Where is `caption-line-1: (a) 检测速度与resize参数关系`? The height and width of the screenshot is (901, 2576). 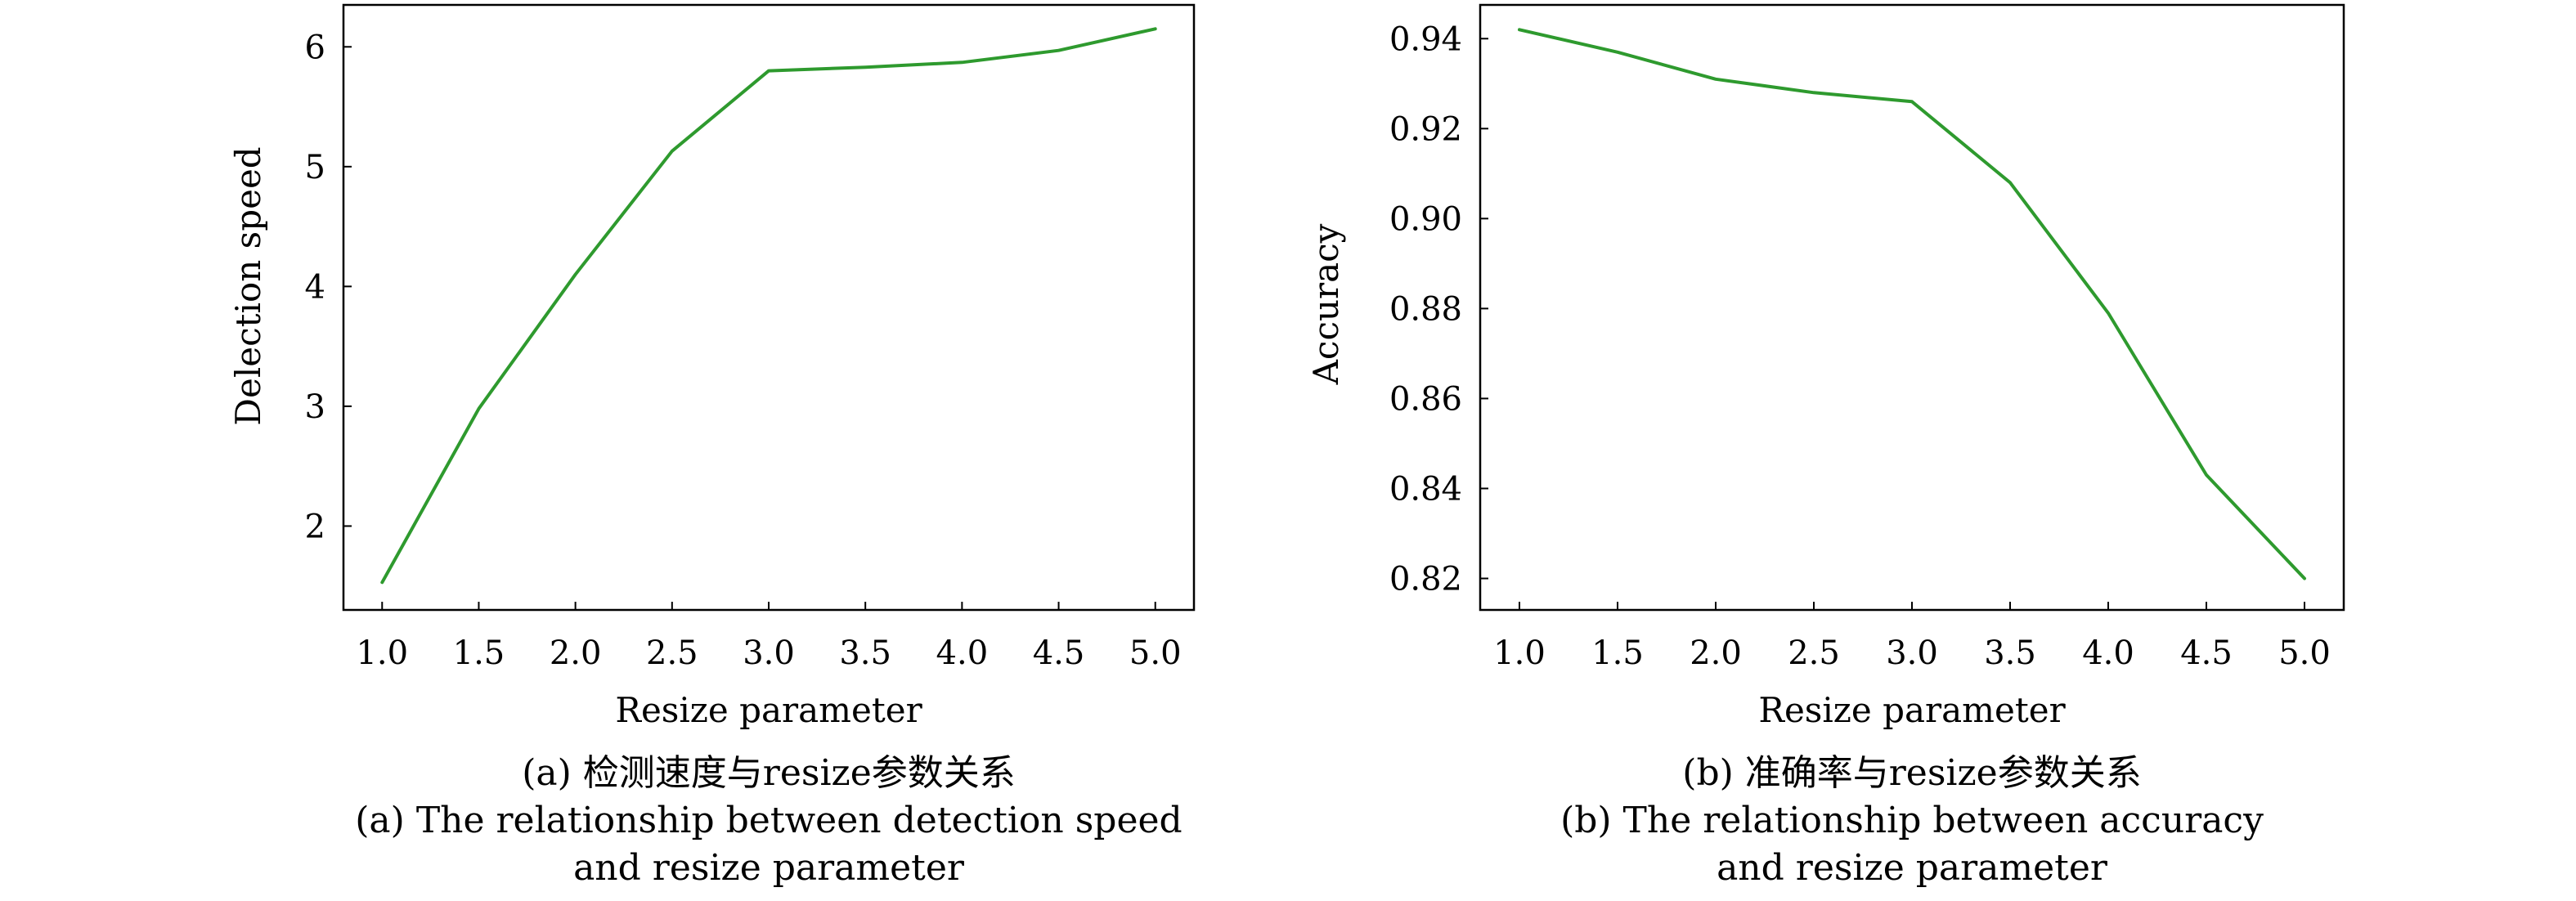
caption-line-1: (a) 检测速度与resize参数关系 is located at coordinates (769, 773).